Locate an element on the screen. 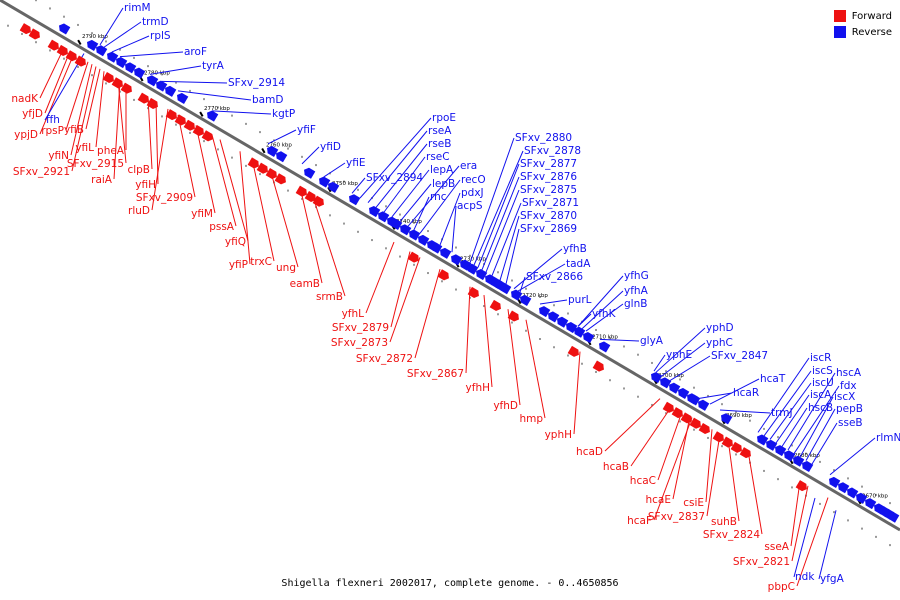 This screenshot has height=600, width=900. reverse-gene-label: lepB is located at coordinates (443, 184).